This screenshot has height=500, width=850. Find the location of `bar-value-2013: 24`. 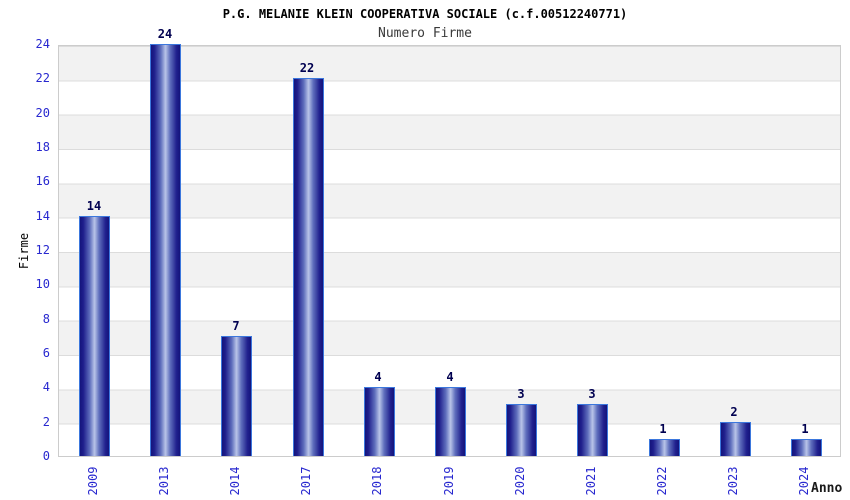

bar-value-2013: 24 is located at coordinates (165, 34).